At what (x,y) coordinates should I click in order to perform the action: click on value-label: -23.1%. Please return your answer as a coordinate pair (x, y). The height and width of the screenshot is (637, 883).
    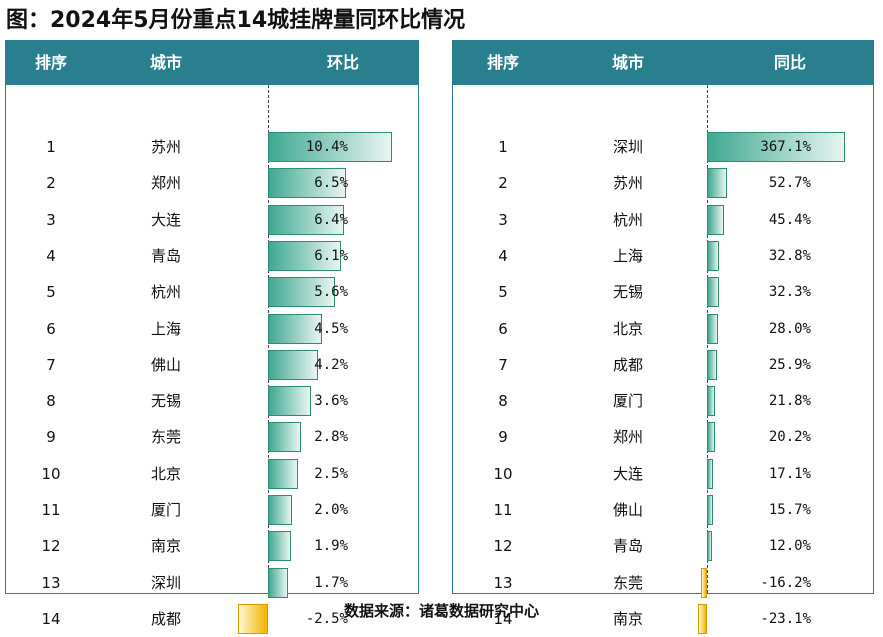
    Looking at the image, I should click on (785, 618).